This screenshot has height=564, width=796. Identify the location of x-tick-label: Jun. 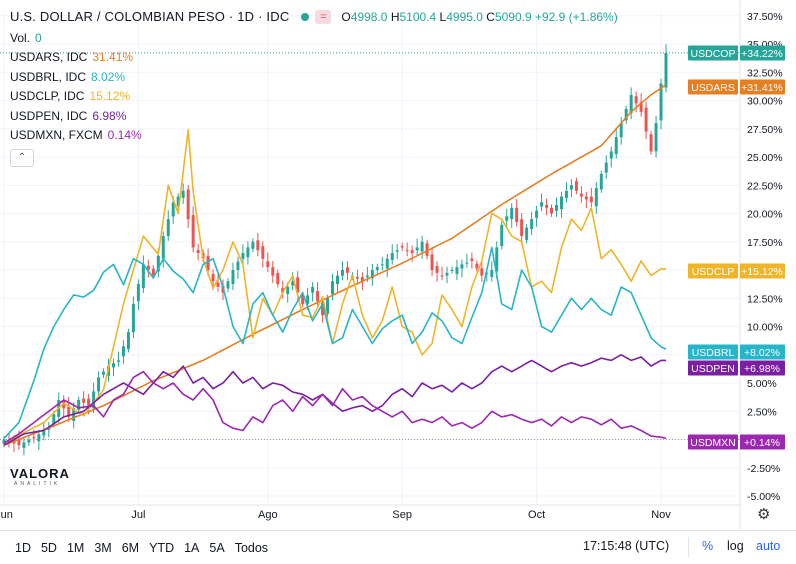
(6, 515).